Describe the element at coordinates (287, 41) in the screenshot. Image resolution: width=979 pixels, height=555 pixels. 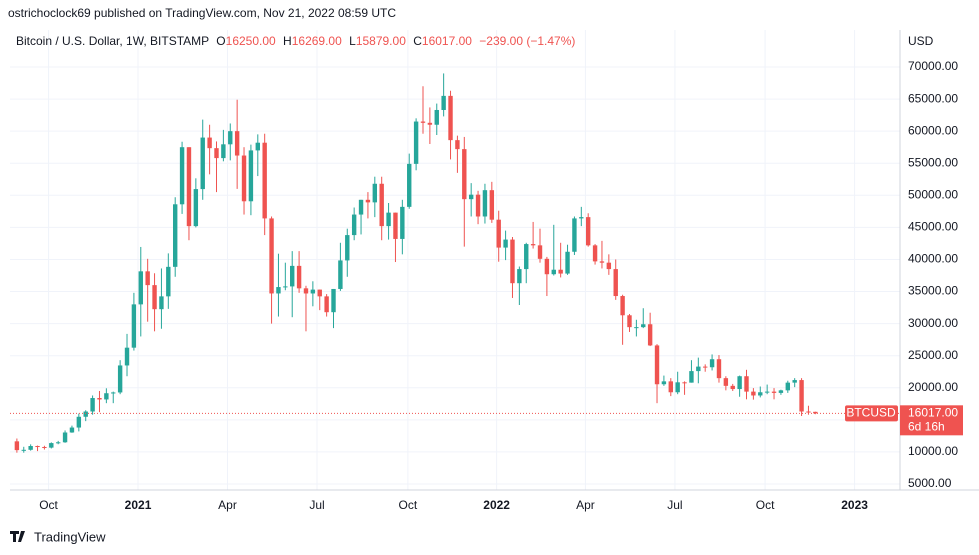
I see `high-label: H` at that location.